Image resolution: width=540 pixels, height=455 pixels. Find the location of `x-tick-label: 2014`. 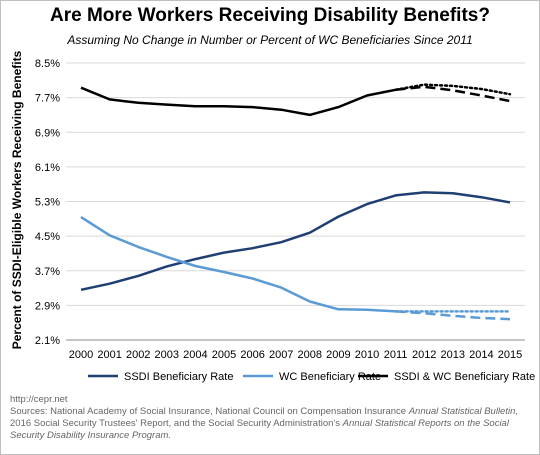

x-tick-label: 2014 is located at coordinates (481, 355).